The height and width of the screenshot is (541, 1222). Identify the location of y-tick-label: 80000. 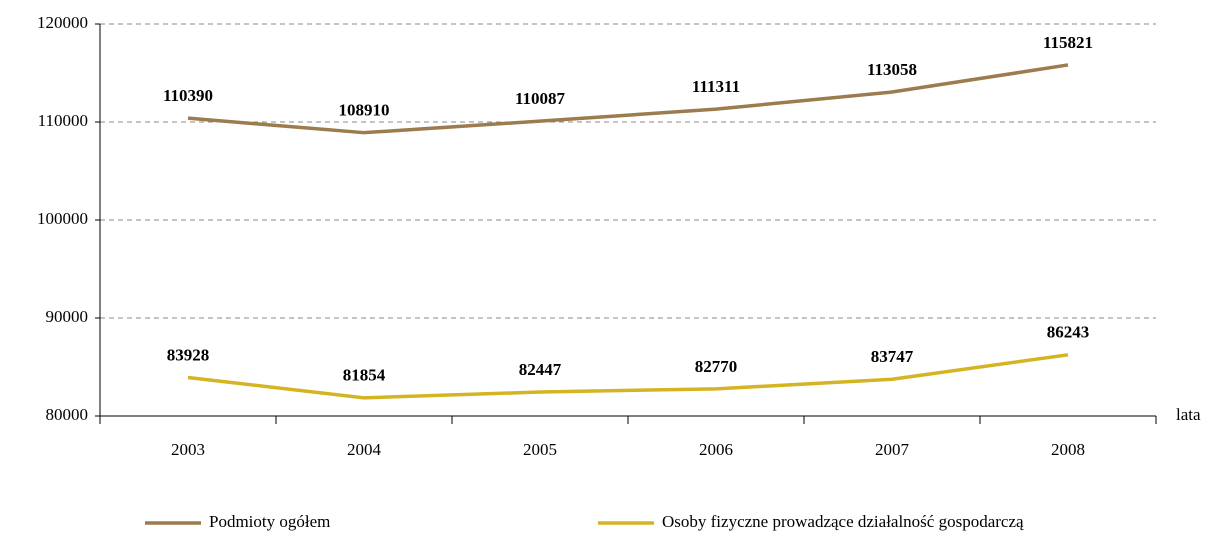
(67, 414).